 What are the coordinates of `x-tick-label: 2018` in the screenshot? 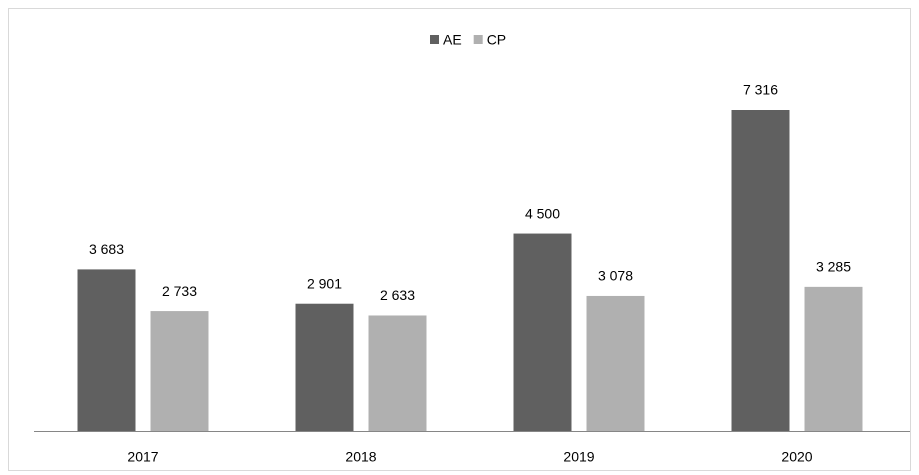 It's located at (360, 457).